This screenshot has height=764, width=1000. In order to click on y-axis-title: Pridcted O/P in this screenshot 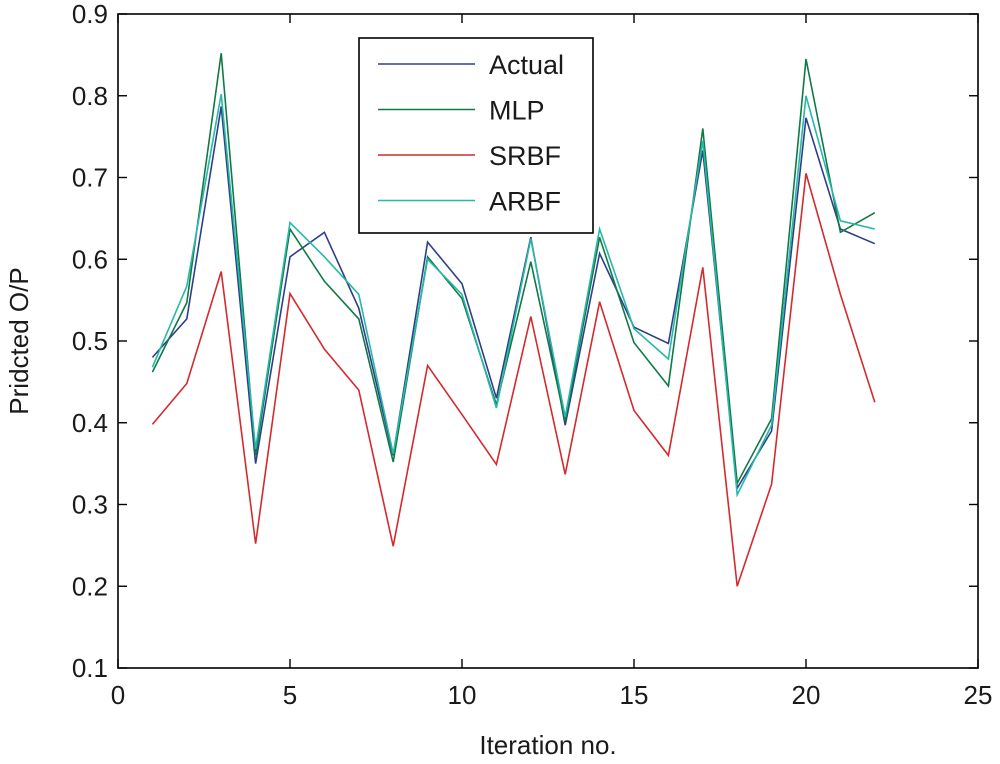, I will do `click(19, 340)`.